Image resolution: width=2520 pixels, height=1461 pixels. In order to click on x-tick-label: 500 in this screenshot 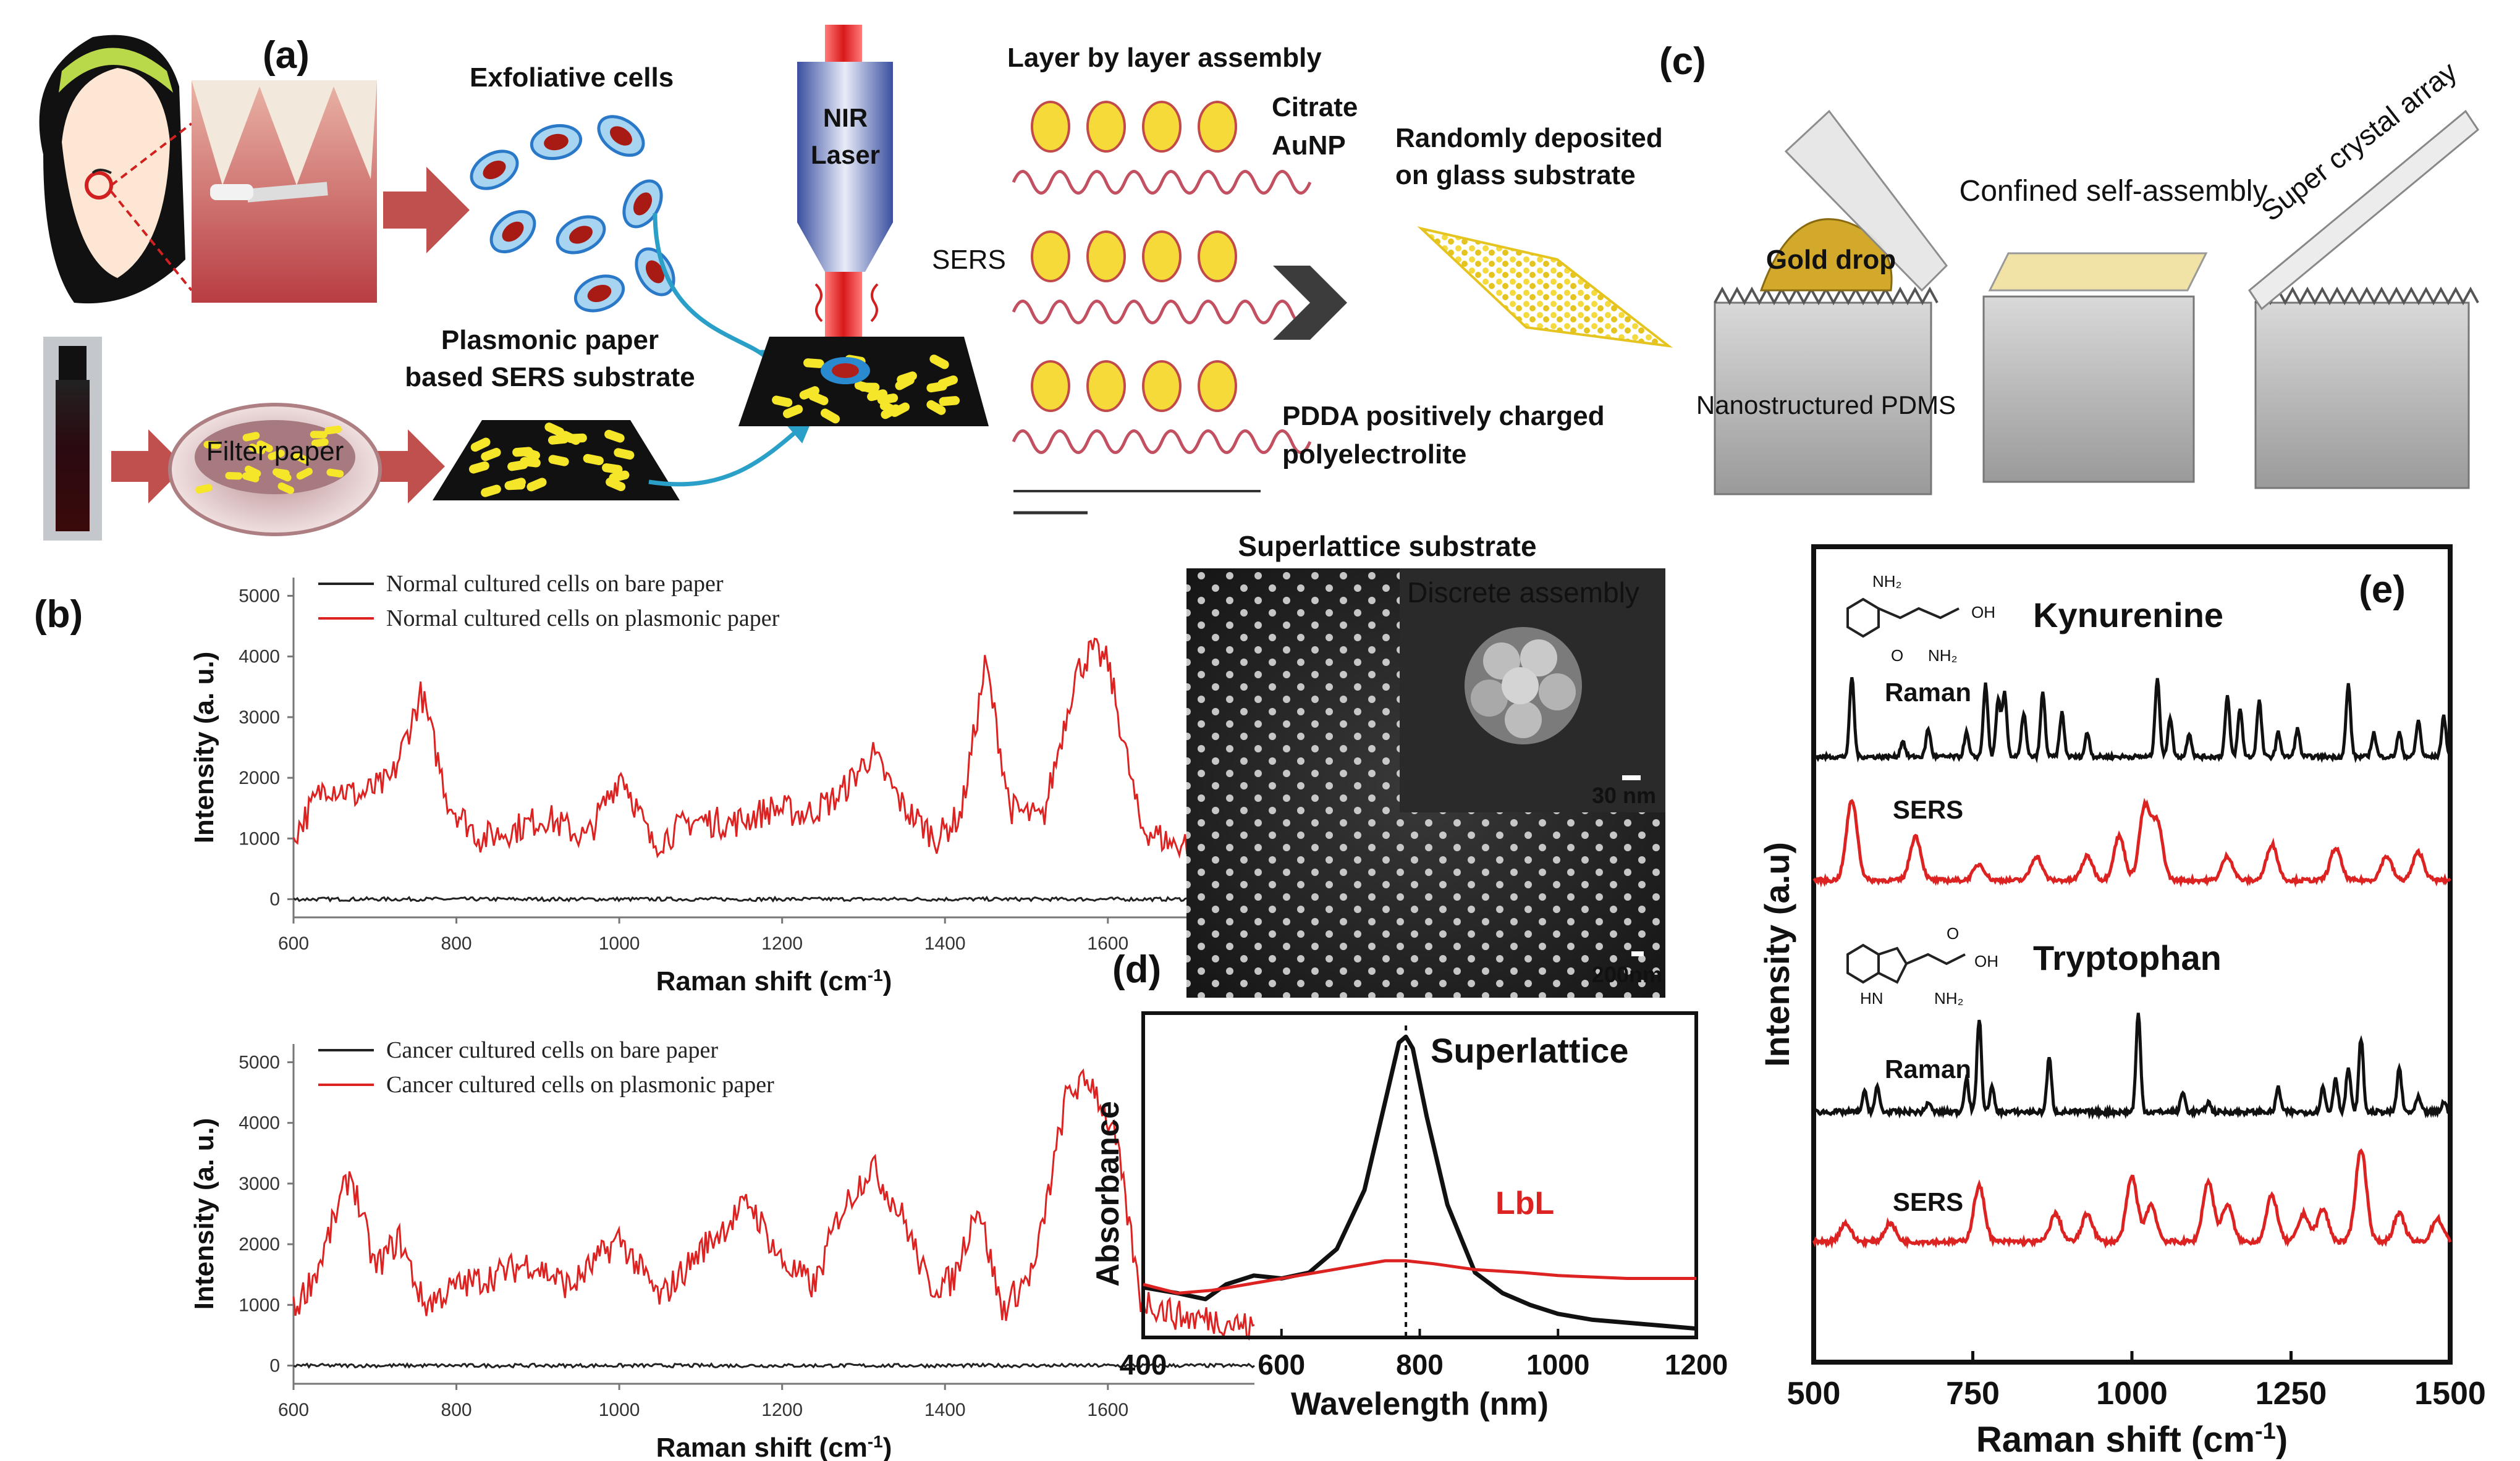, I will do `click(1814, 1394)`.